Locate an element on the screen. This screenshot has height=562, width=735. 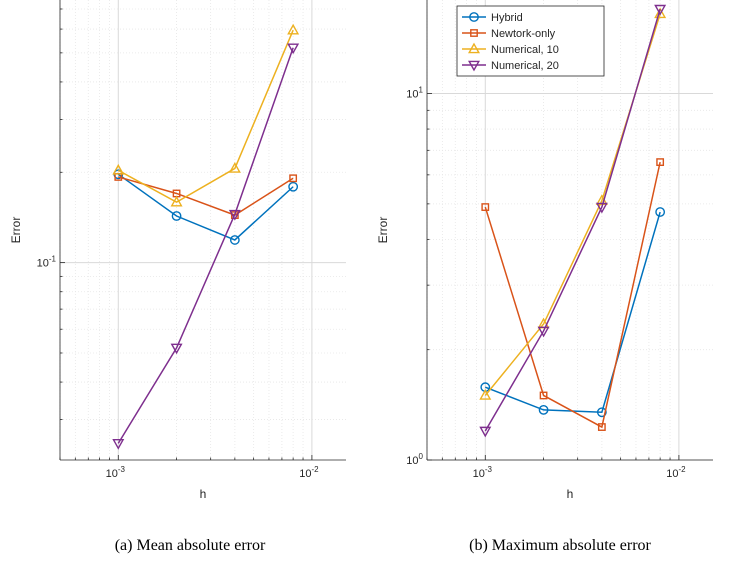
legend-entry: Hybrid is located at coordinates (492, 18).